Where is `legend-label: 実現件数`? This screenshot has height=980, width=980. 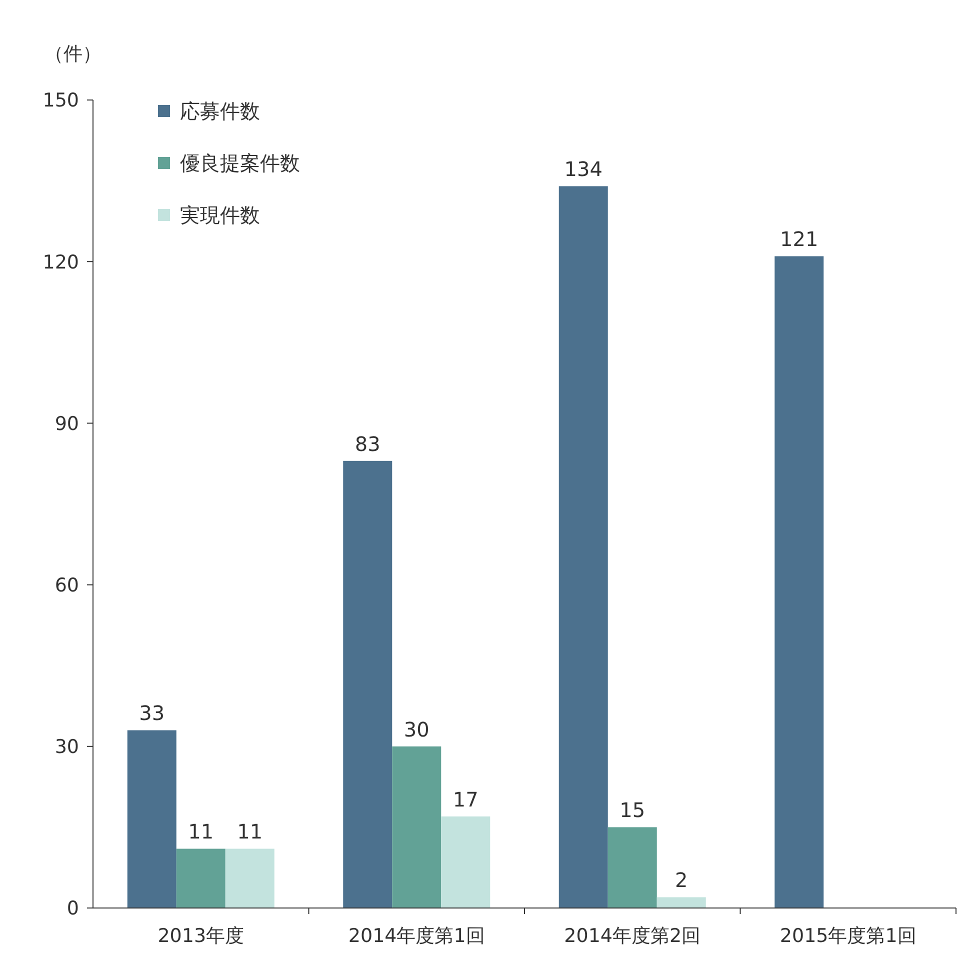
legend-label: 実現件数 is located at coordinates (220, 215).